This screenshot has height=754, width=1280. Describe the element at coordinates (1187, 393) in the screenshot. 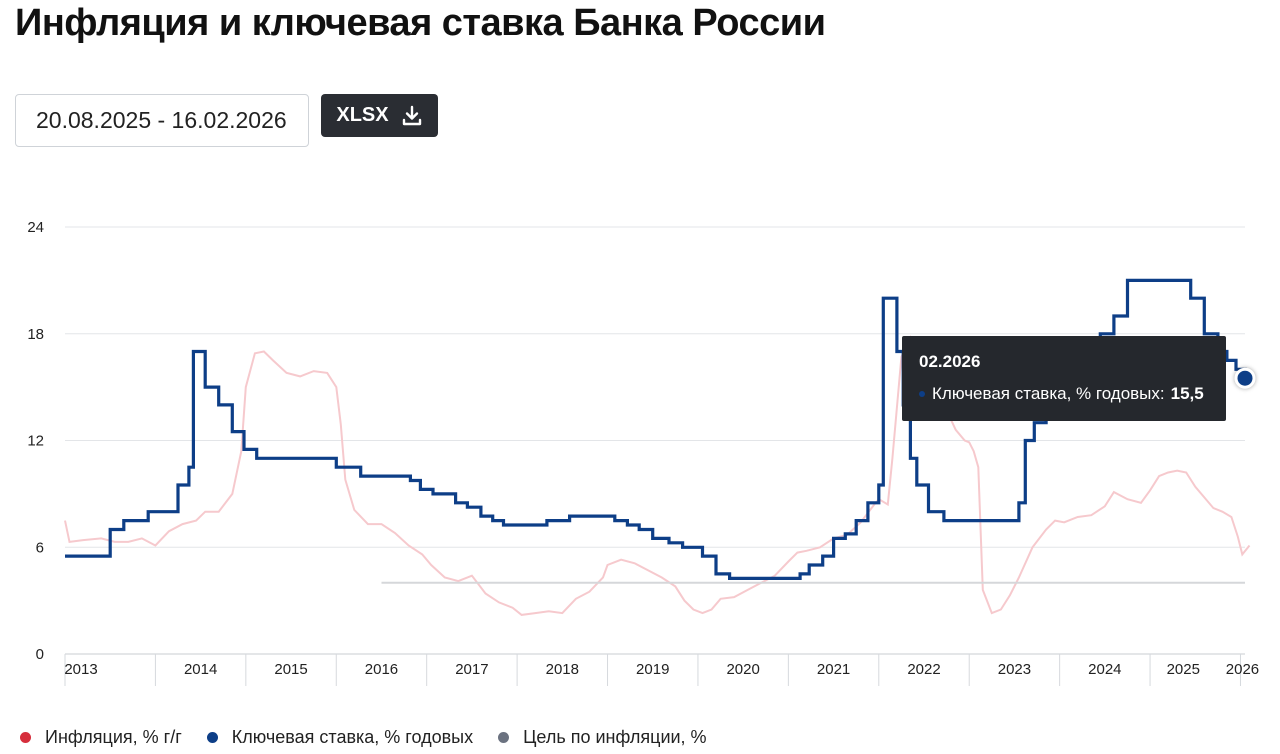

I see `tooltip-value: 15,5` at that location.